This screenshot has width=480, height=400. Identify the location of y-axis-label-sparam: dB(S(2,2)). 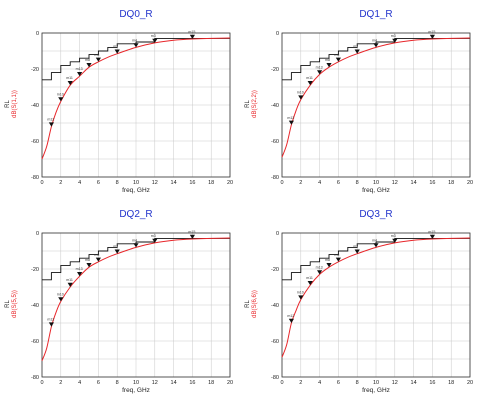
(255, 104).